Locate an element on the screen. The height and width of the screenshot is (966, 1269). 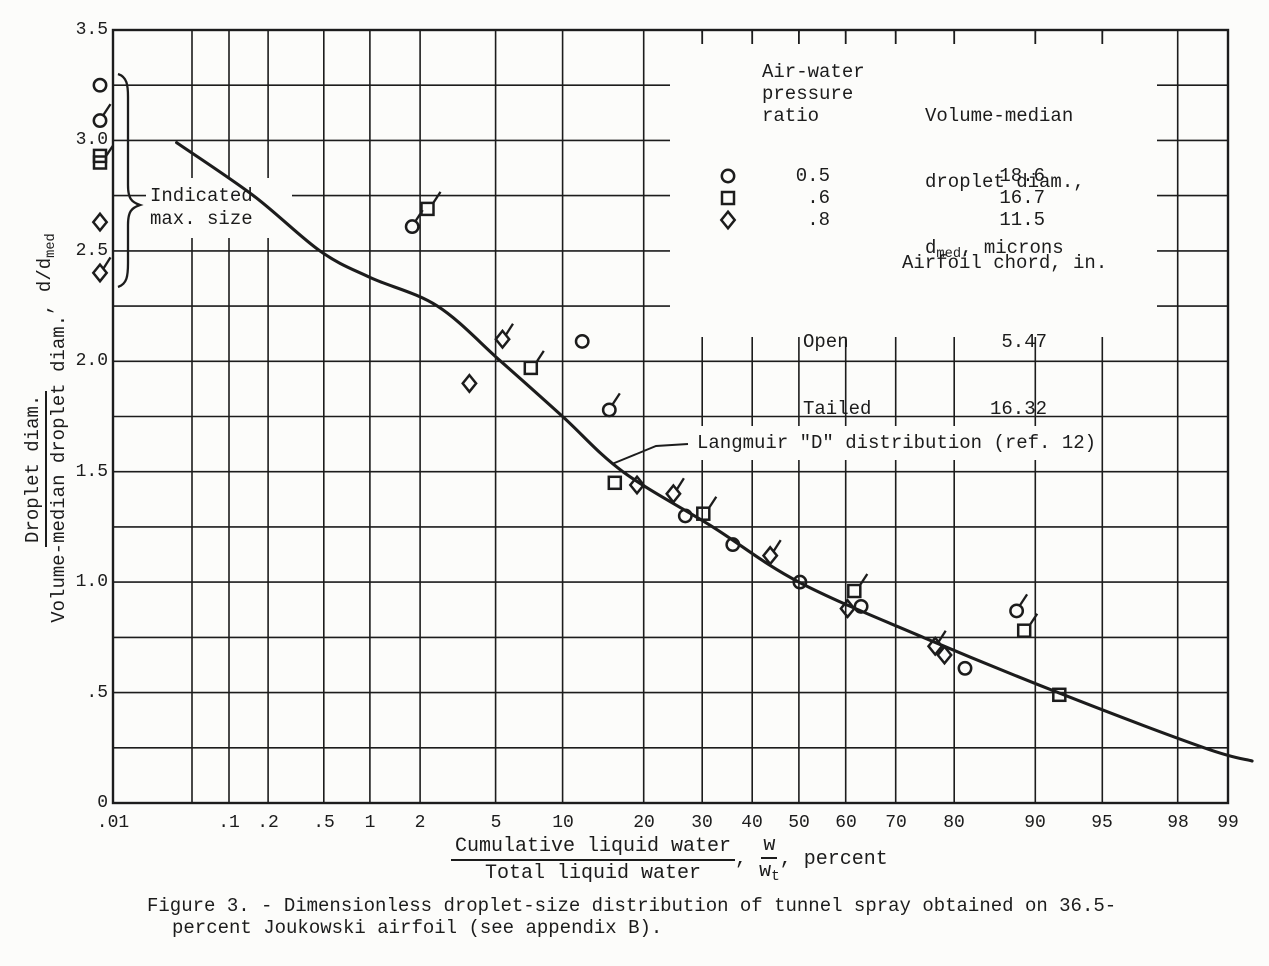
y-tick-label: 1.0 is located at coordinates (91, 582).